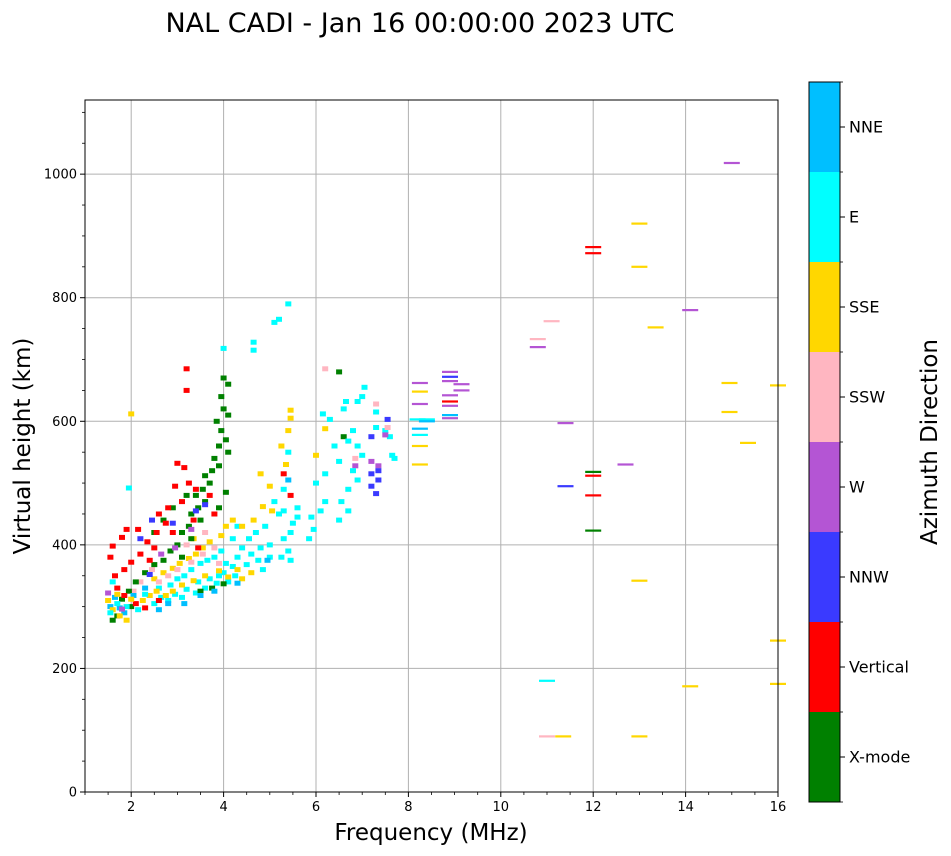 The image size is (951, 856). I want to click on x-tick-label: 12, so click(593, 807).